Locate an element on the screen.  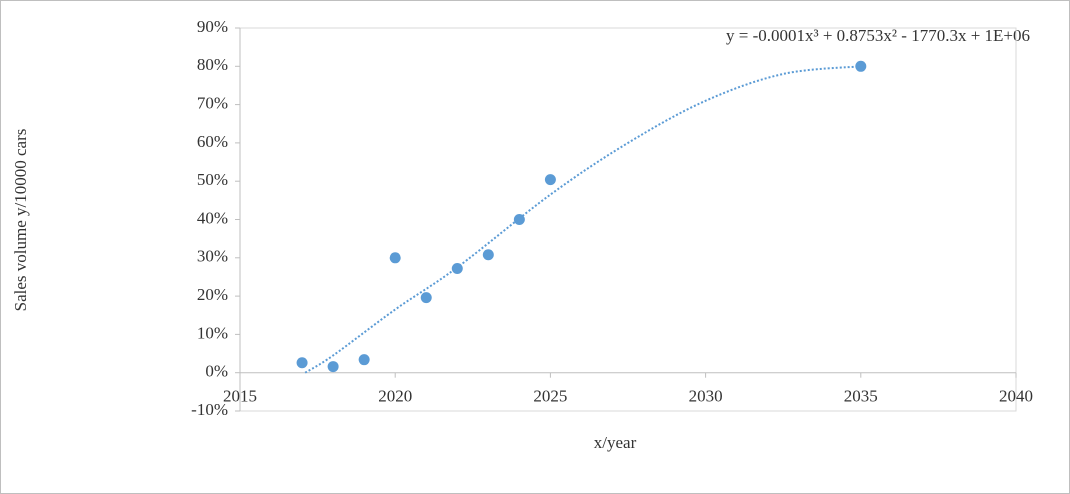
y-tick-label: 80% is located at coordinates (212, 64).